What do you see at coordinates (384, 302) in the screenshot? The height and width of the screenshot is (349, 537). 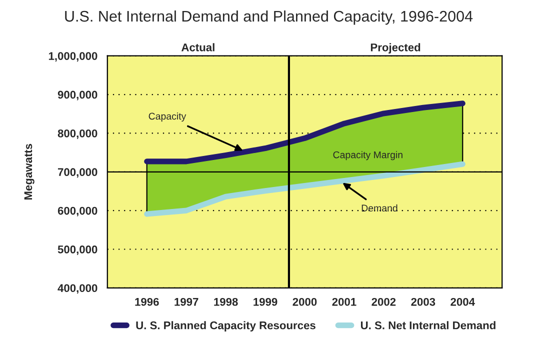 I see `x-tick-label: 2002` at bounding box center [384, 302].